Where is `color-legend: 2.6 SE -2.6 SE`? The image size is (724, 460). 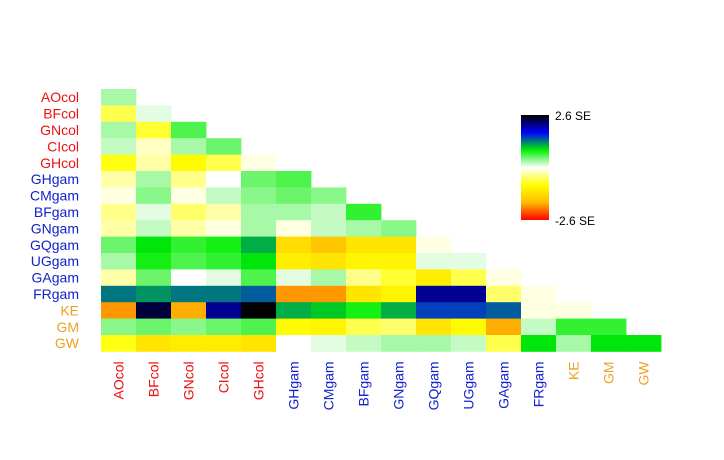
color-legend: 2.6 SE -2.6 SE is located at coordinates (558, 168).